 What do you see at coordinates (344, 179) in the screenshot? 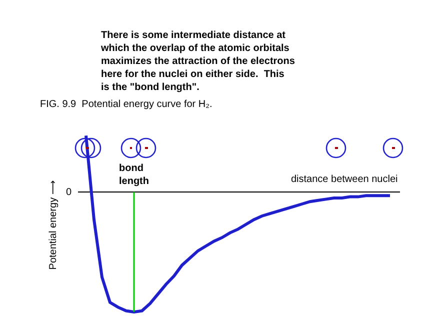
I see `x-axis-title: distance between nuclei` at bounding box center [344, 179].